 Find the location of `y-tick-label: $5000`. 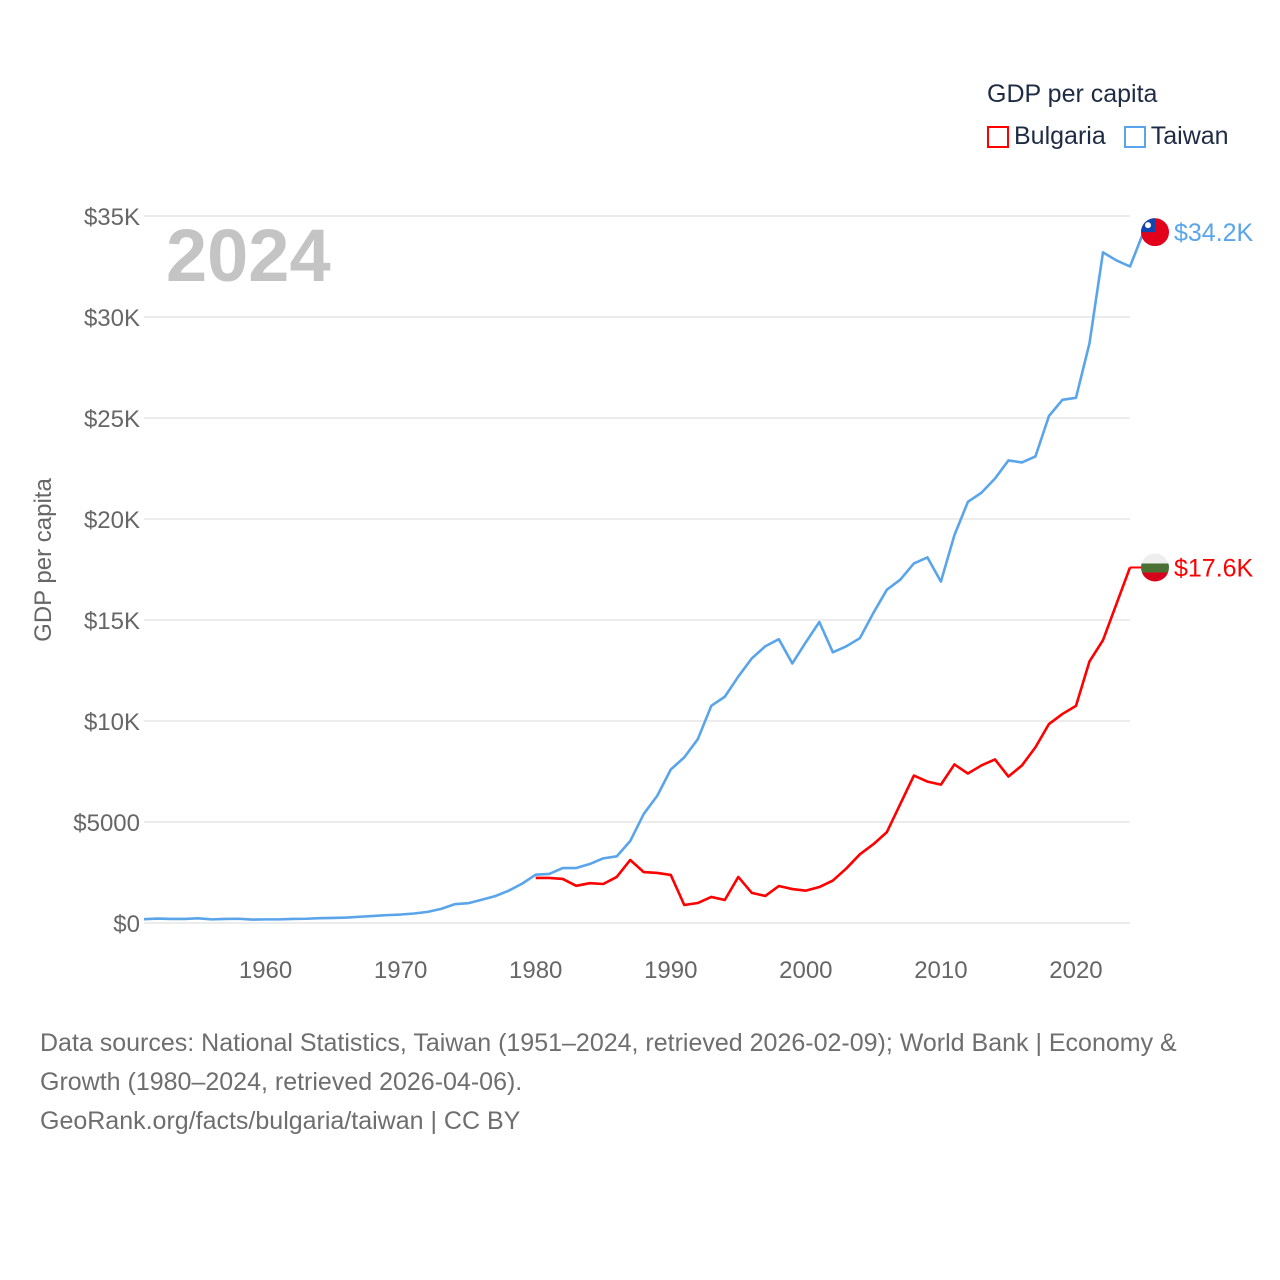

y-tick-label: $5000 is located at coordinates (106, 823).